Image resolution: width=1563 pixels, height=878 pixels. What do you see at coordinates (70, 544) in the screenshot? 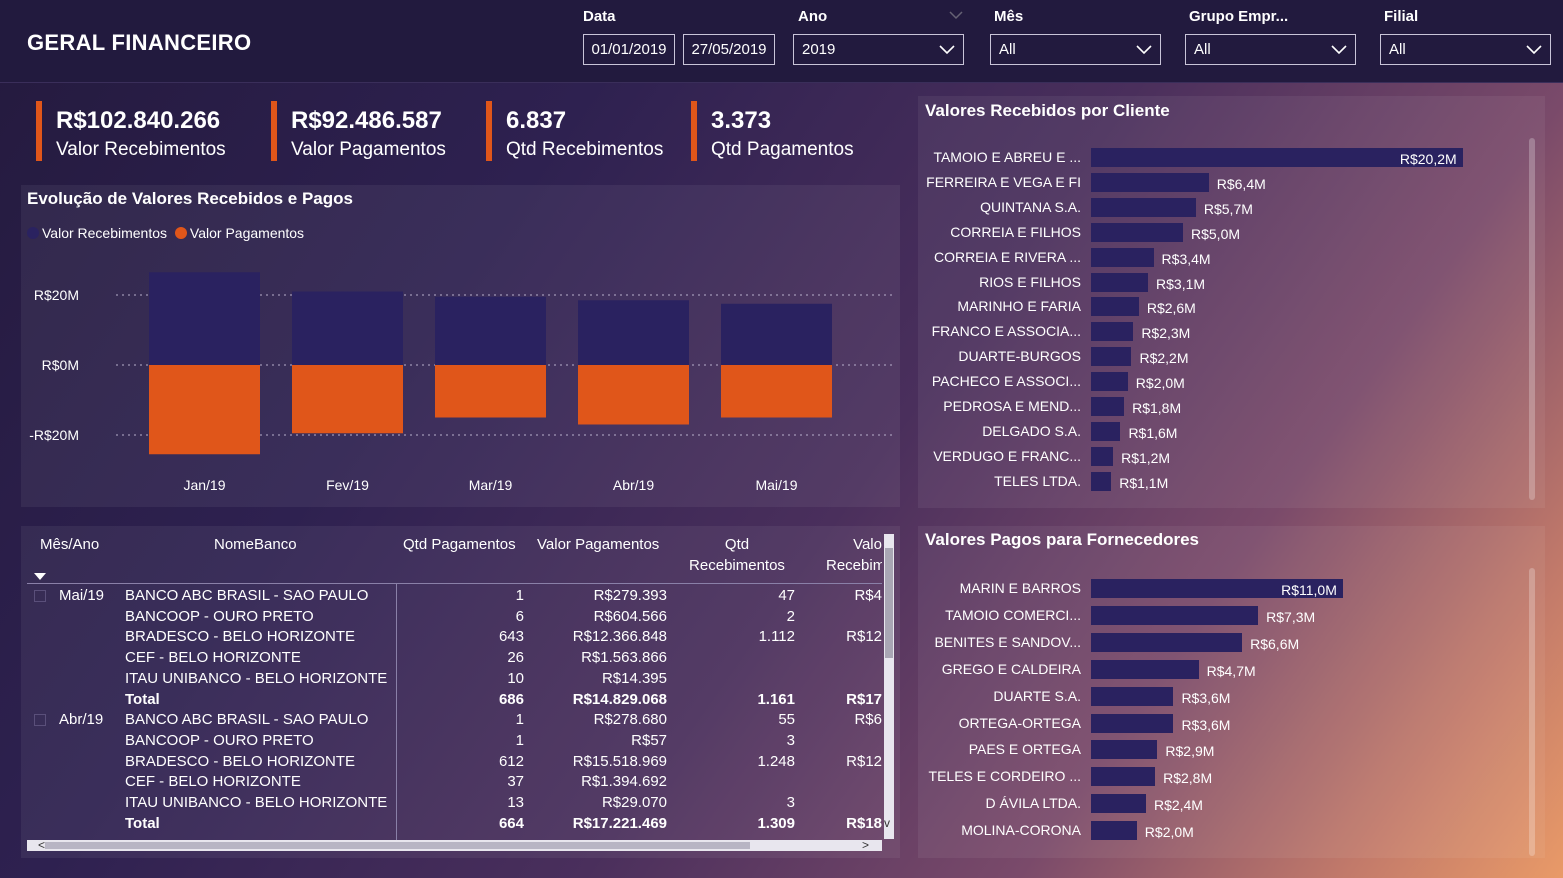
I see `column-header: Mês/Ano` at bounding box center [70, 544].